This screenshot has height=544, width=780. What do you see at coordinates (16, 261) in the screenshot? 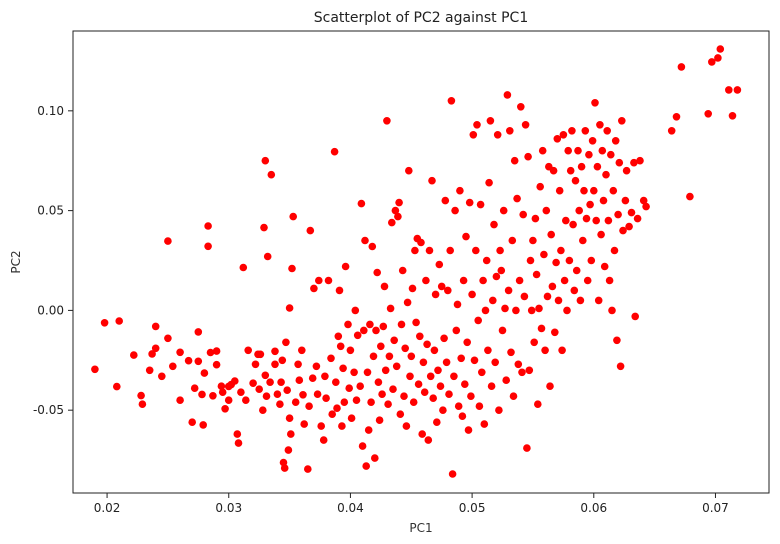
I see `y-axis-label: PC2` at bounding box center [16, 261].